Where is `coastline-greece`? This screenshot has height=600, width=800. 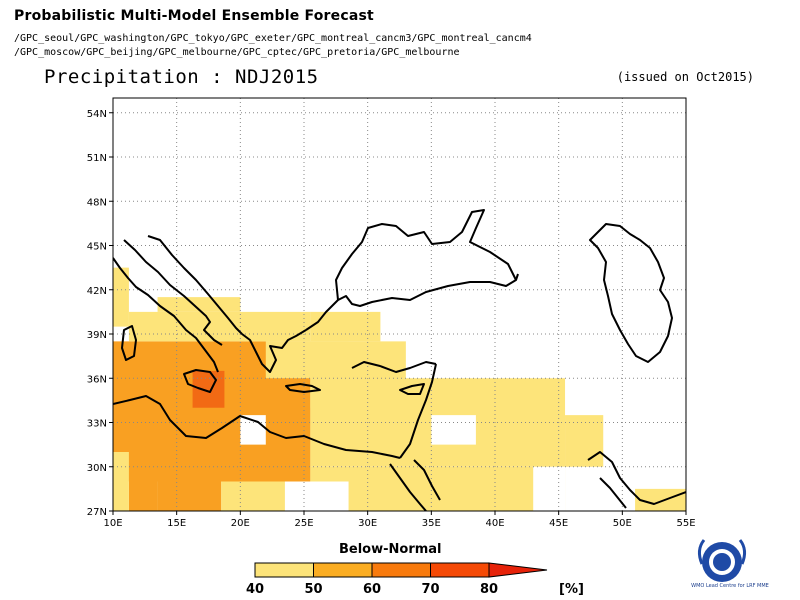
coastline-greece is located at coordinates (274, 351).